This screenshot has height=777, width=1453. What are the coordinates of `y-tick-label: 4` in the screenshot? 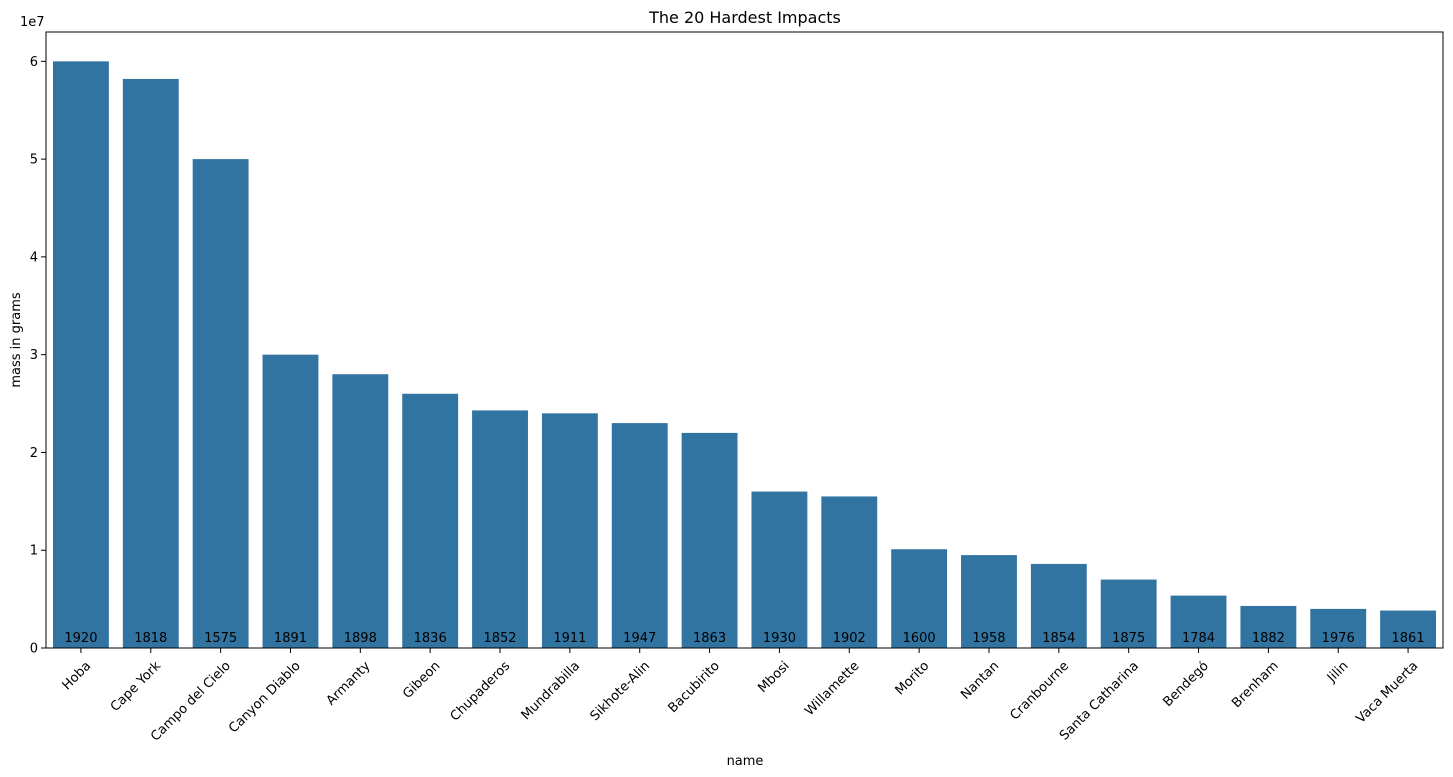 It's located at (34, 257).